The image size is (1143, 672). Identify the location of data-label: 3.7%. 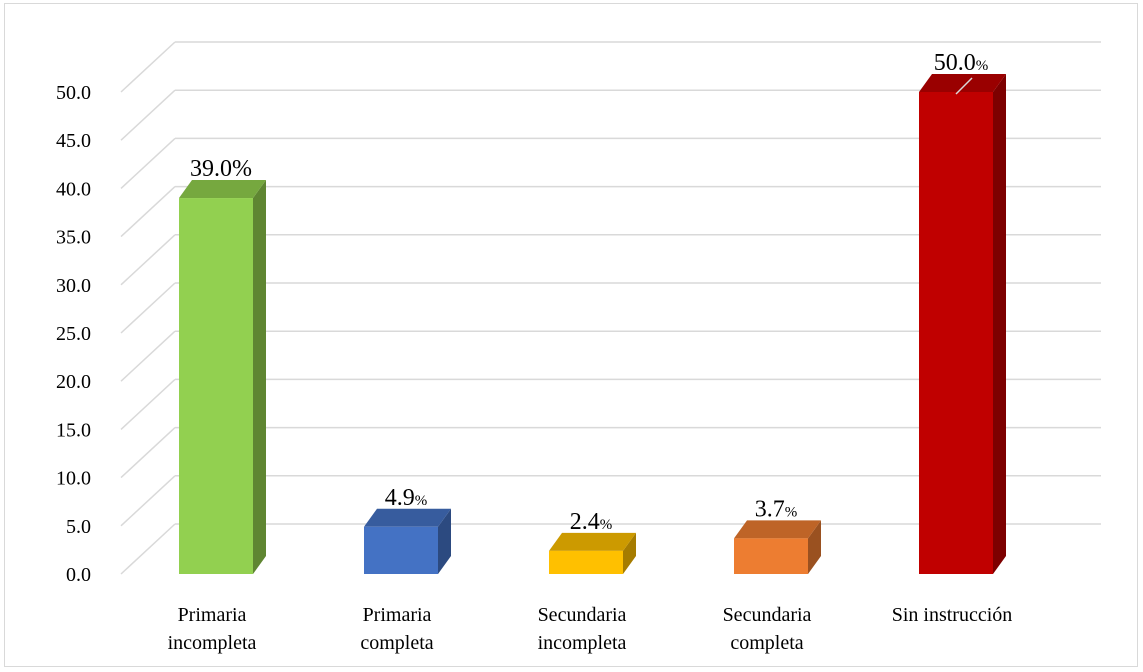
(776, 509).